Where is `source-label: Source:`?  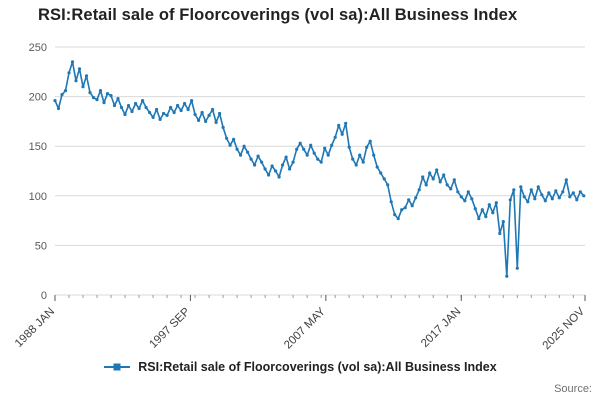 source-label: Source: is located at coordinates (573, 389).